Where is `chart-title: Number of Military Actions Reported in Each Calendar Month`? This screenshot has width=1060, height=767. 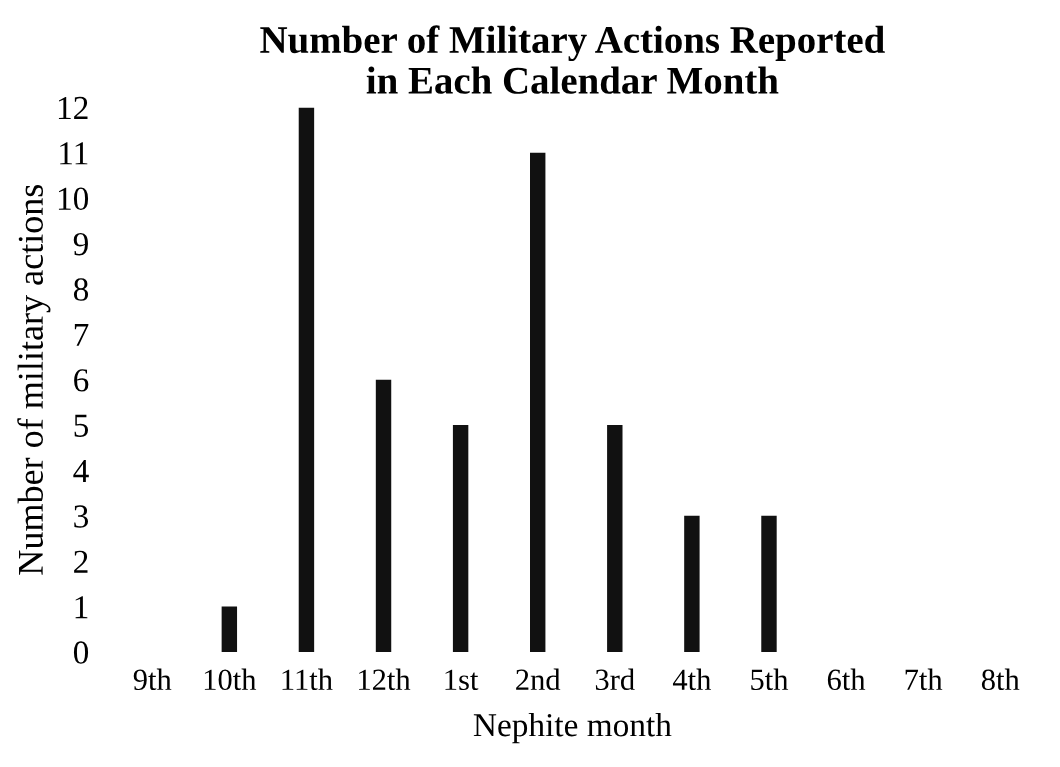 chart-title: Number of Military Actions Reported in Each Calendar Month is located at coordinates (572, 59).